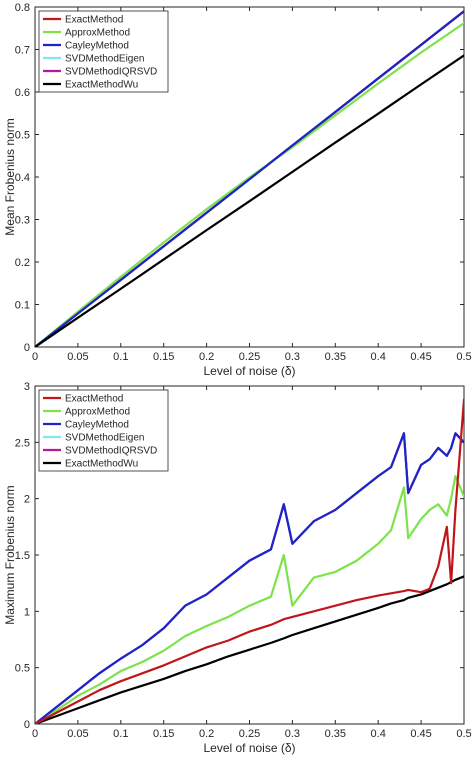 The height and width of the screenshot is (757, 474). I want to click on y-tick-label: 1.5, so click(22, 556).